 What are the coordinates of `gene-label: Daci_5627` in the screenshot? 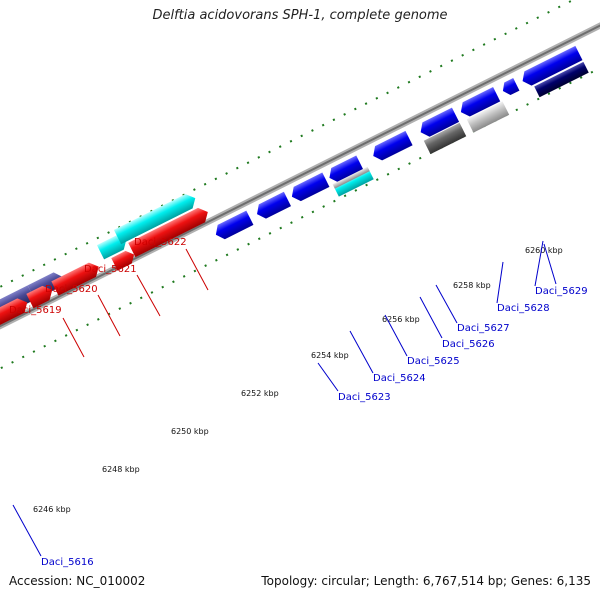 It's located at (483, 328).